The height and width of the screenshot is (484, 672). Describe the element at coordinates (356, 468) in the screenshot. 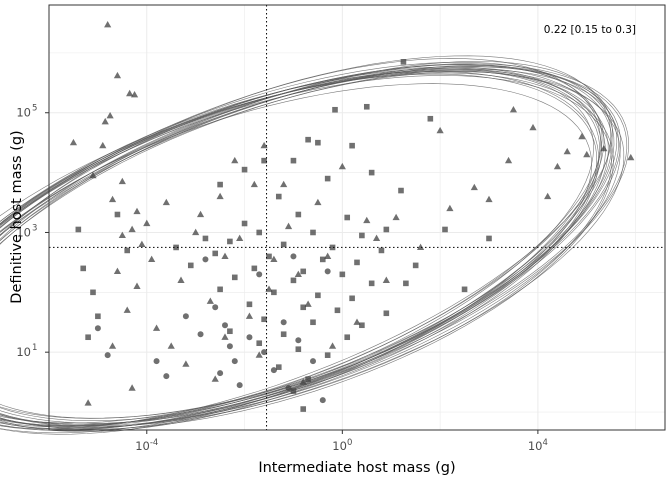

I see `x-axis-label: Intermediate host mass (g)` at that location.